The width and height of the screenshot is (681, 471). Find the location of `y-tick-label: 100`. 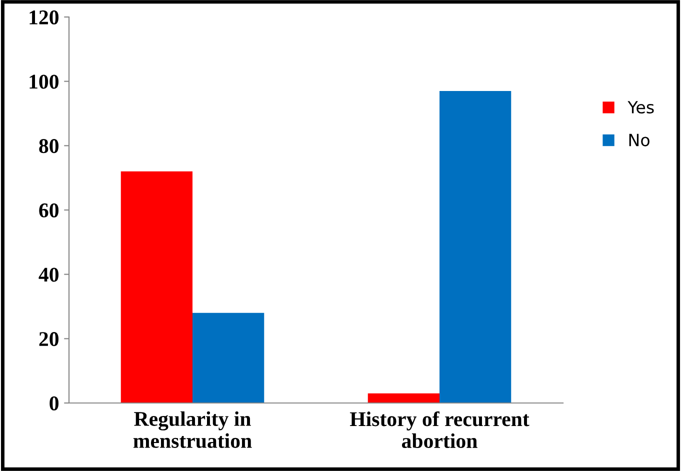

y-tick-label: 100 is located at coordinates (44, 81).